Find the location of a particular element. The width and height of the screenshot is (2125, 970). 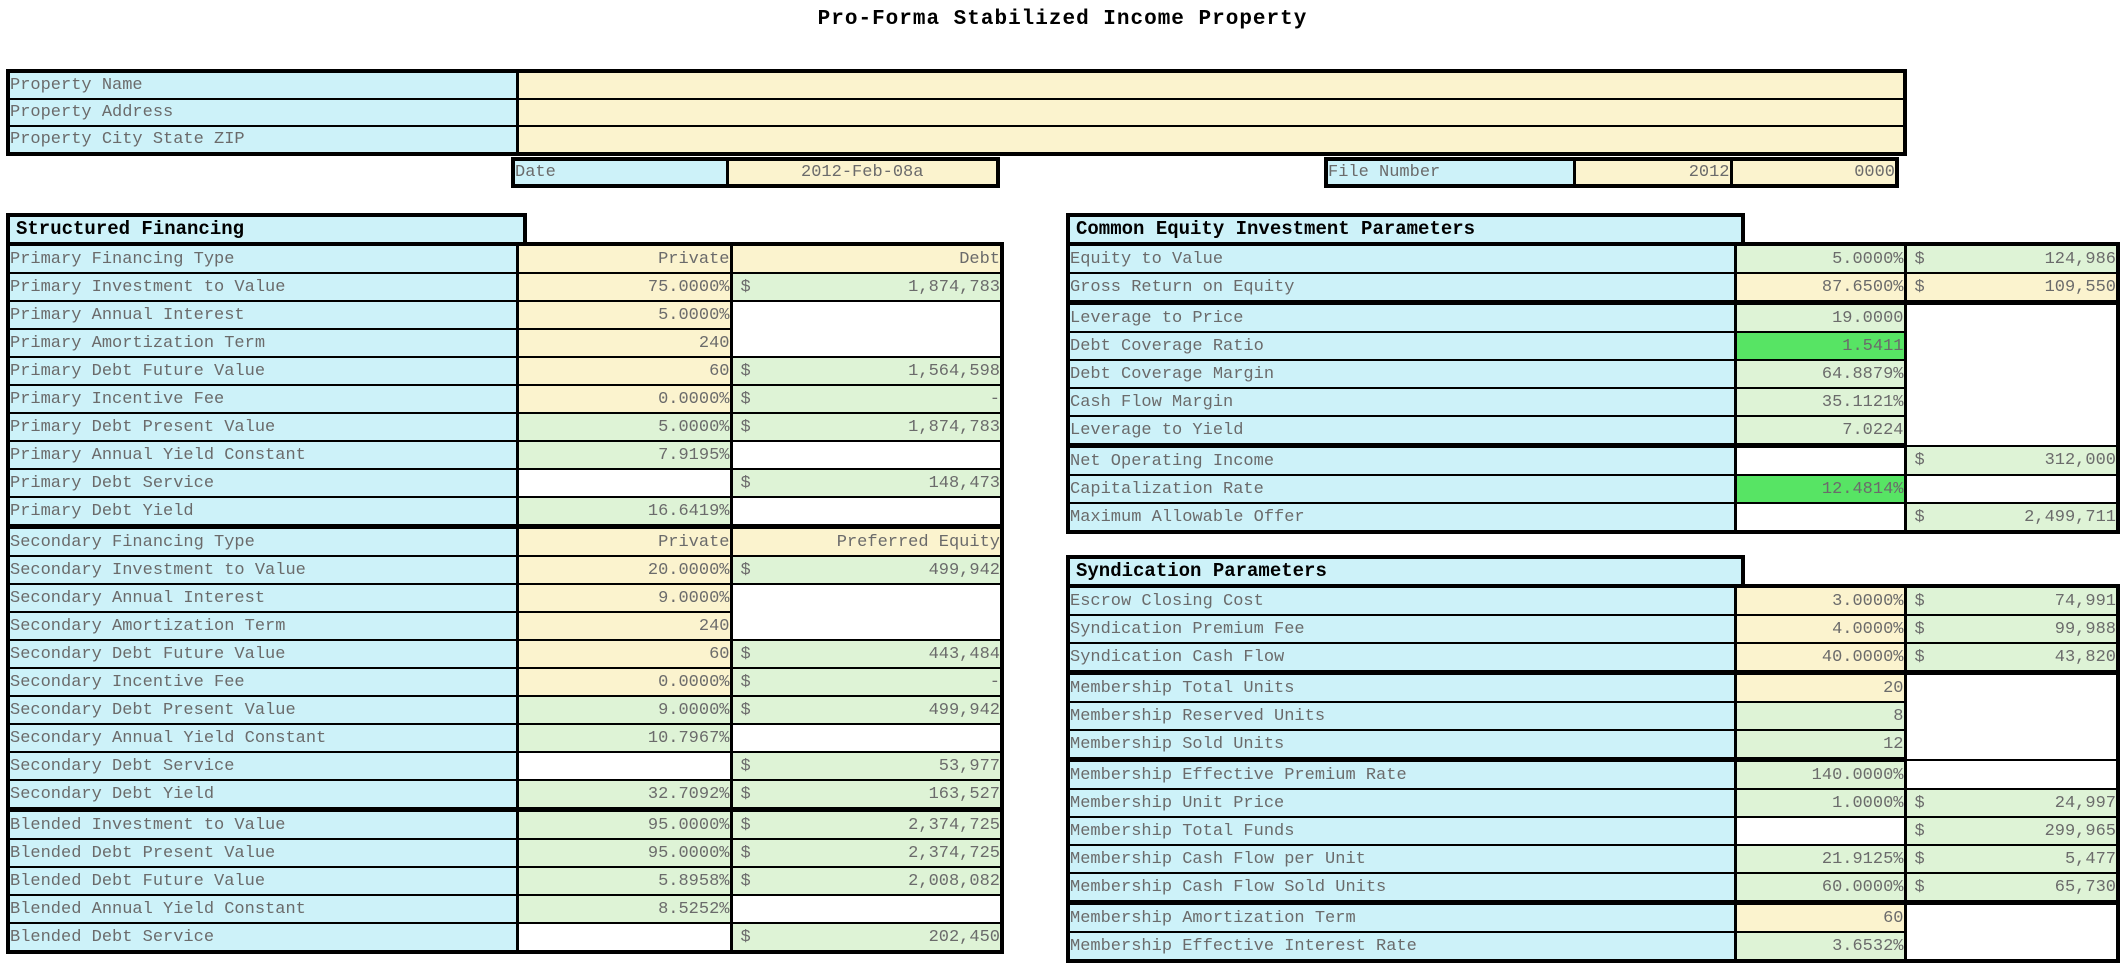

value-cell: 20.0000% is located at coordinates (624, 570).